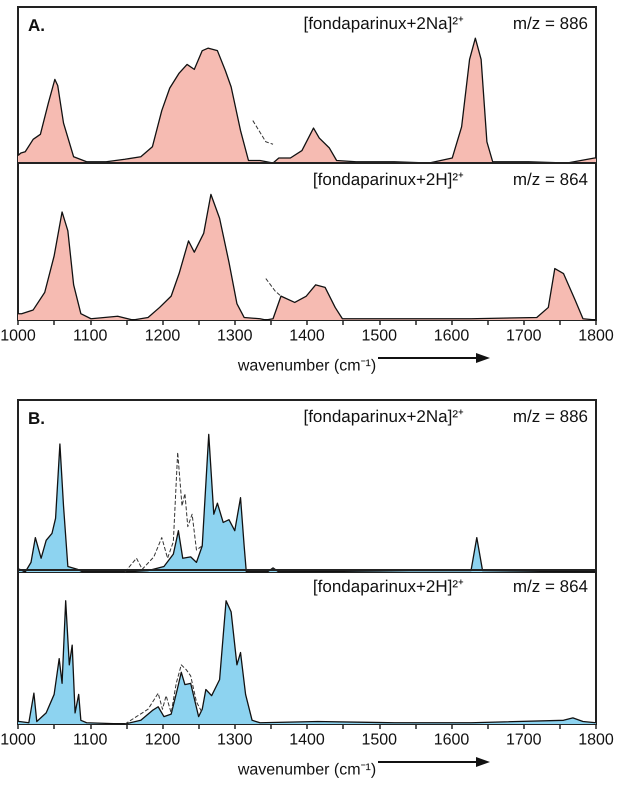 This screenshot has width=622, height=796. Describe the element at coordinates (36, 25) in the screenshot. I see `text: A.` at that location.